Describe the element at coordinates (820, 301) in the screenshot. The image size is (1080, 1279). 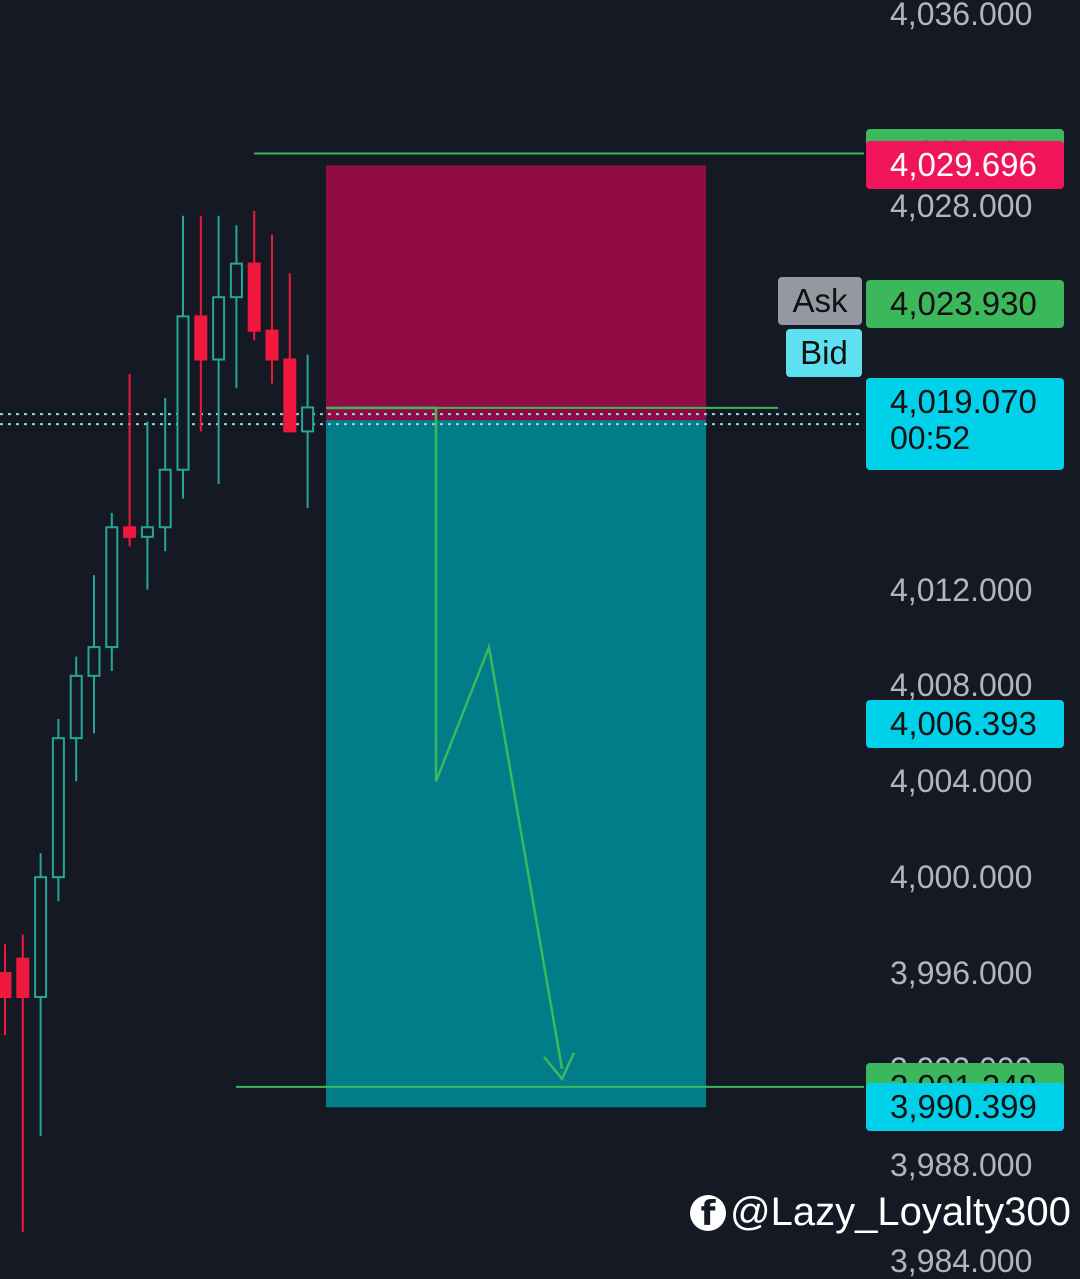
I see `ask-label: Ask` at that location.